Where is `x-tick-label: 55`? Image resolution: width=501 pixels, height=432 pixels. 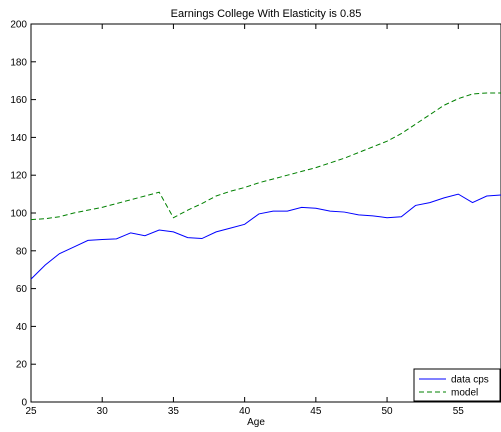
x-tick-label: 55 is located at coordinates (459, 411).